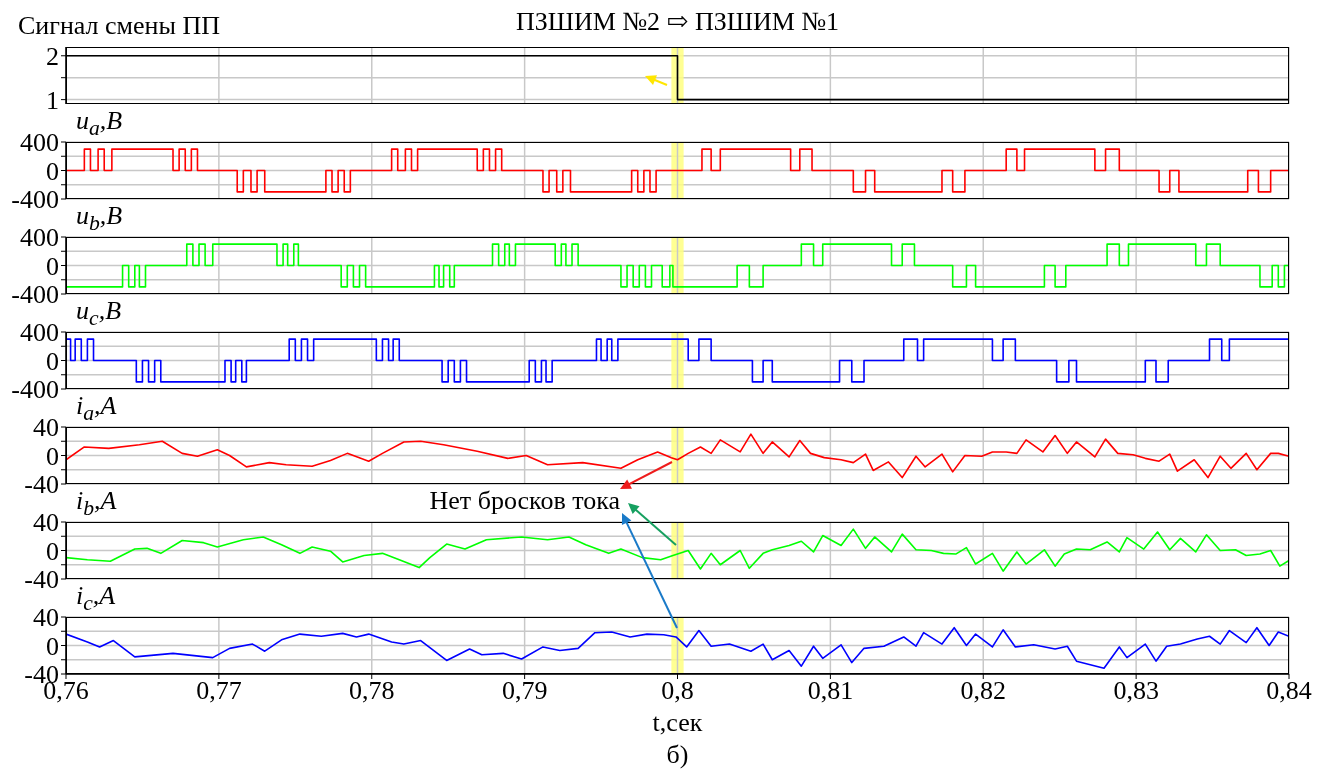 Image resolution: width=1335 pixels, height=784 pixels. What do you see at coordinates (677, 755) in the screenshot?
I see `text: б)` at bounding box center [677, 755].